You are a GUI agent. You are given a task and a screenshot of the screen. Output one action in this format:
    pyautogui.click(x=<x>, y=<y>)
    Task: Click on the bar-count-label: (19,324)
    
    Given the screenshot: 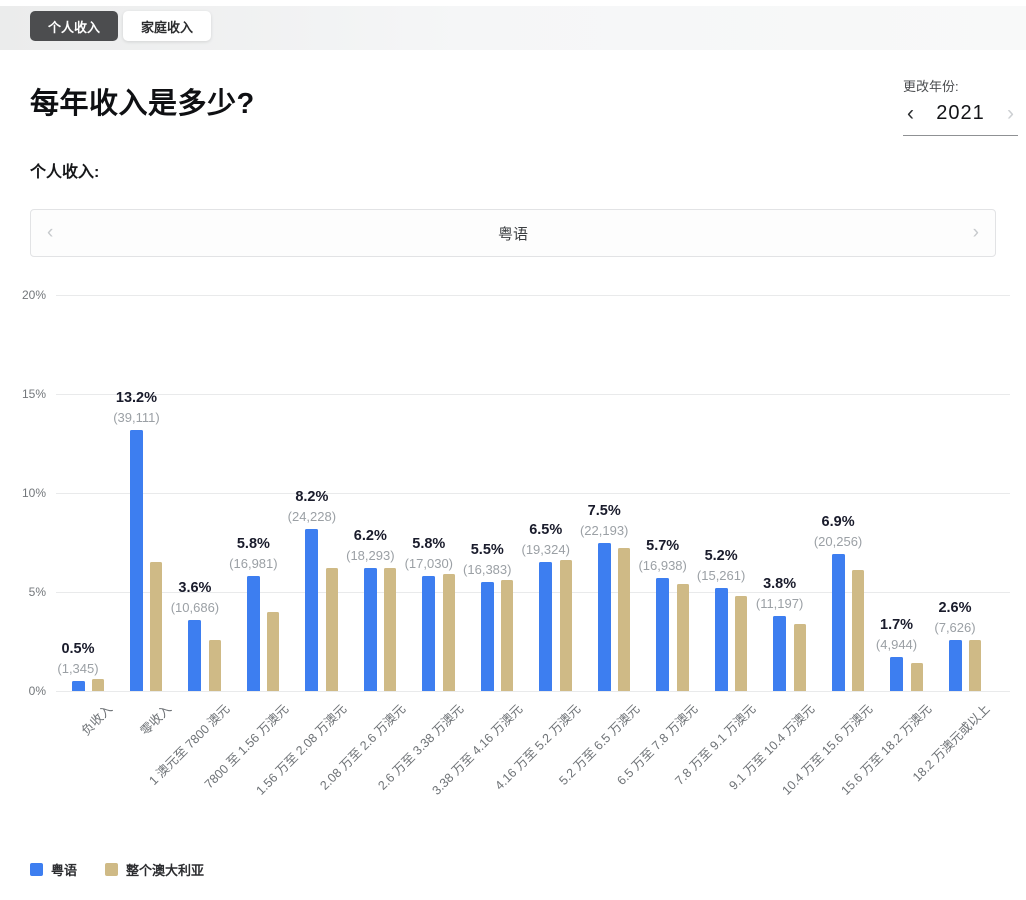 What is the action you would take?
    pyautogui.click(x=545, y=550)
    